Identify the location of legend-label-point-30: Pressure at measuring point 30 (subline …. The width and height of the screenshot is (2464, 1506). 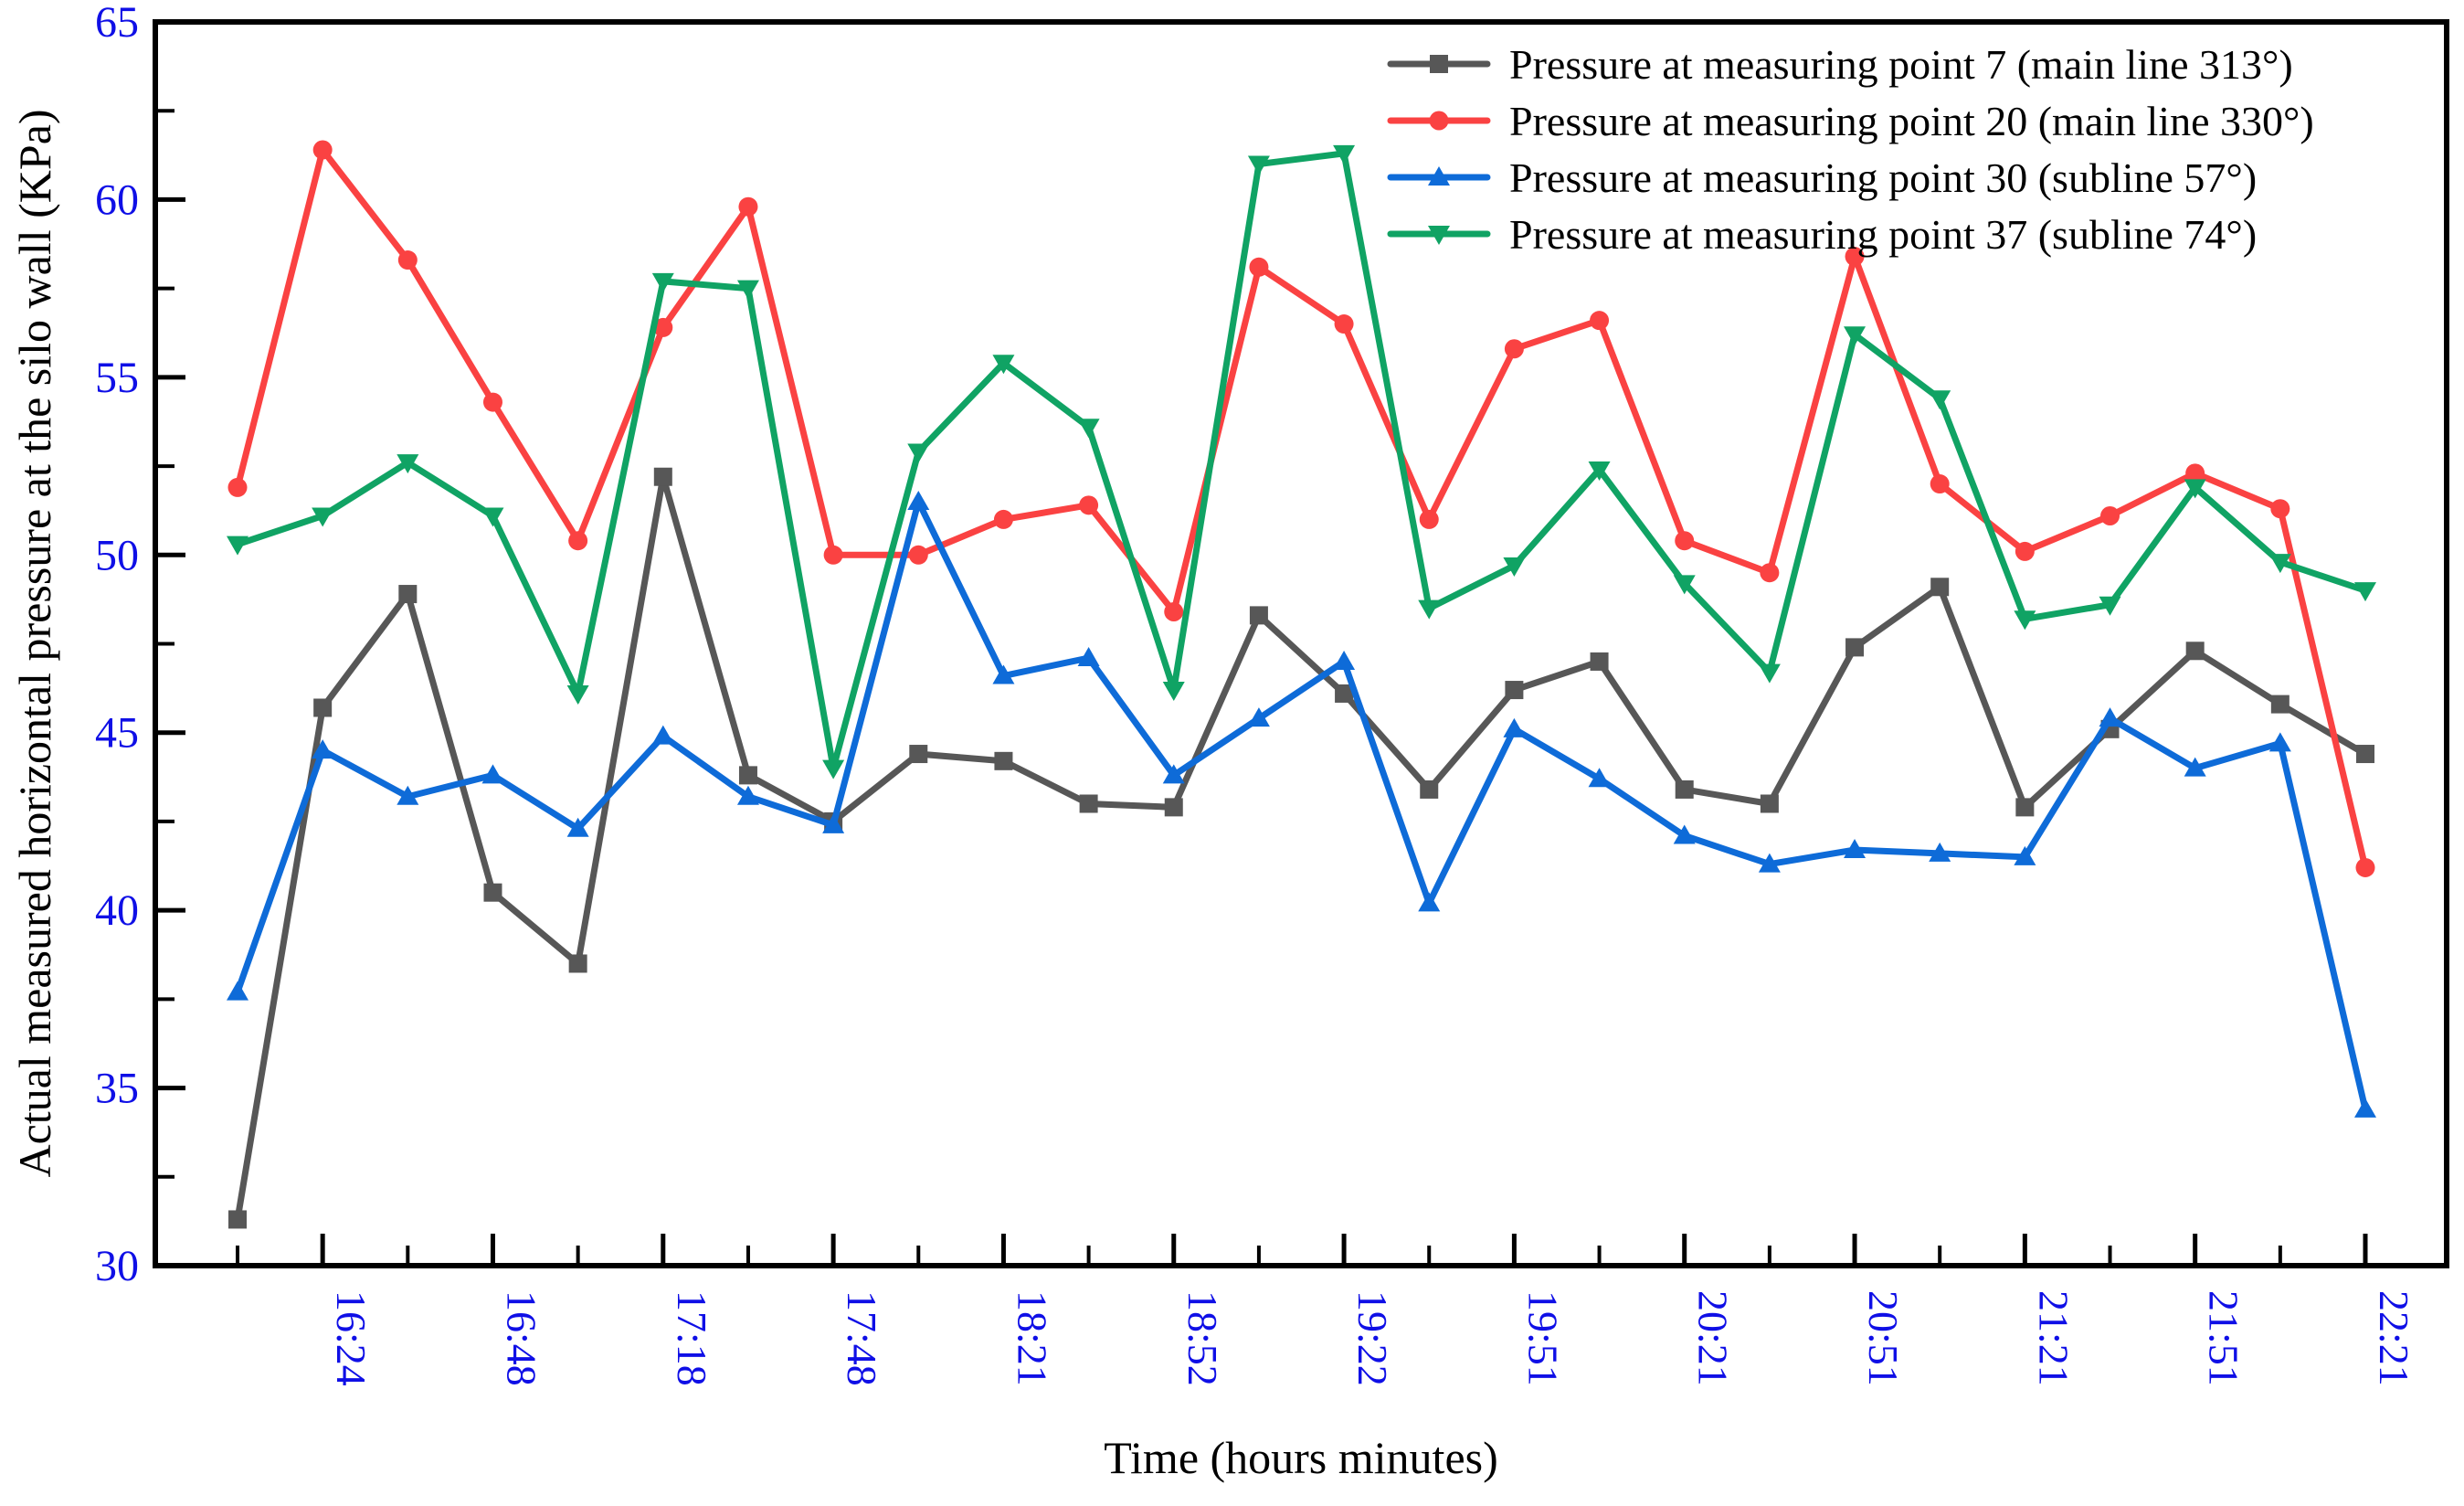
(1883, 177).